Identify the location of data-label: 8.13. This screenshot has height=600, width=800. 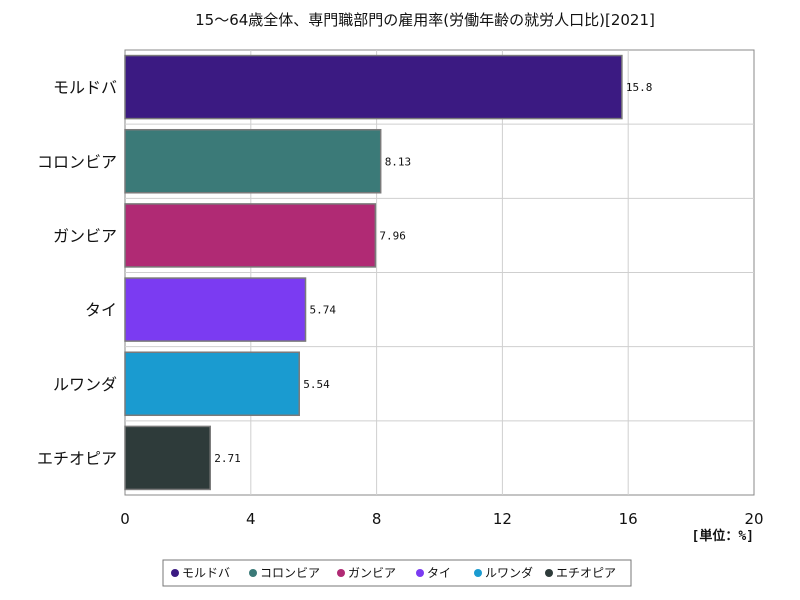
(398, 161).